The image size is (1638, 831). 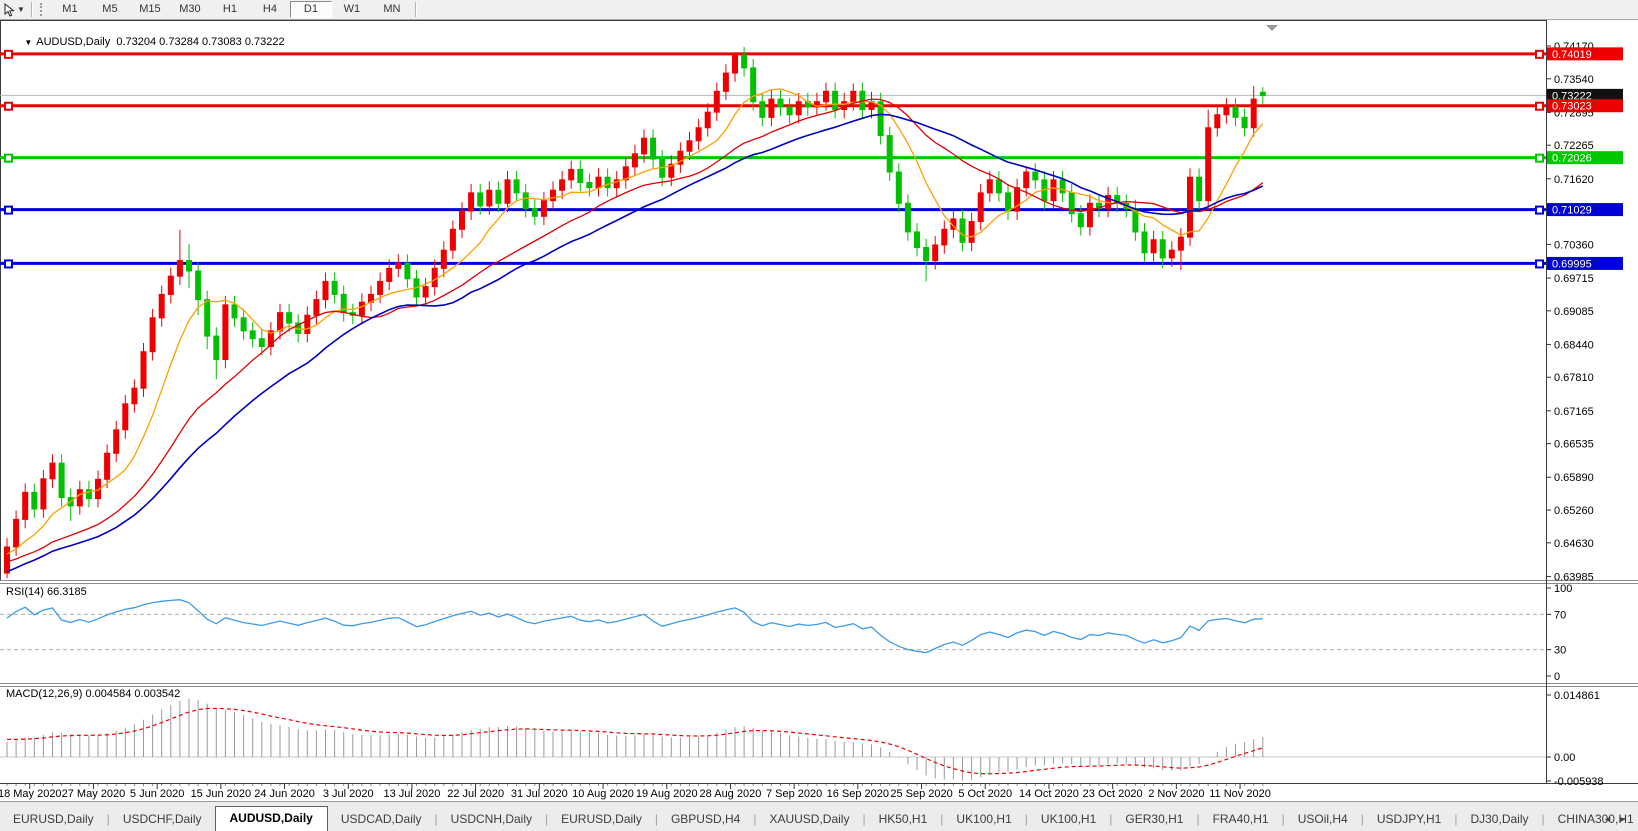 What do you see at coordinates (1240, 819) in the screenshot?
I see `chart-tab-fra40-h1: FRA40,H1` at bounding box center [1240, 819].